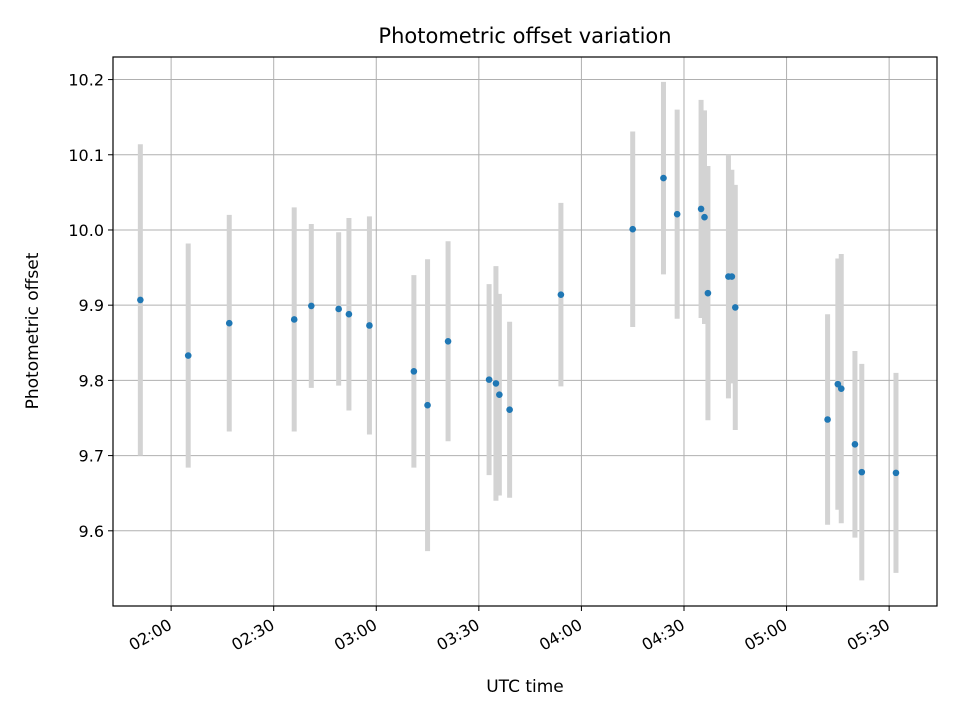 The height and width of the screenshot is (720, 960). Describe the element at coordinates (765, 635) in the screenshot. I see `x-tick-label: 05:00` at that location.